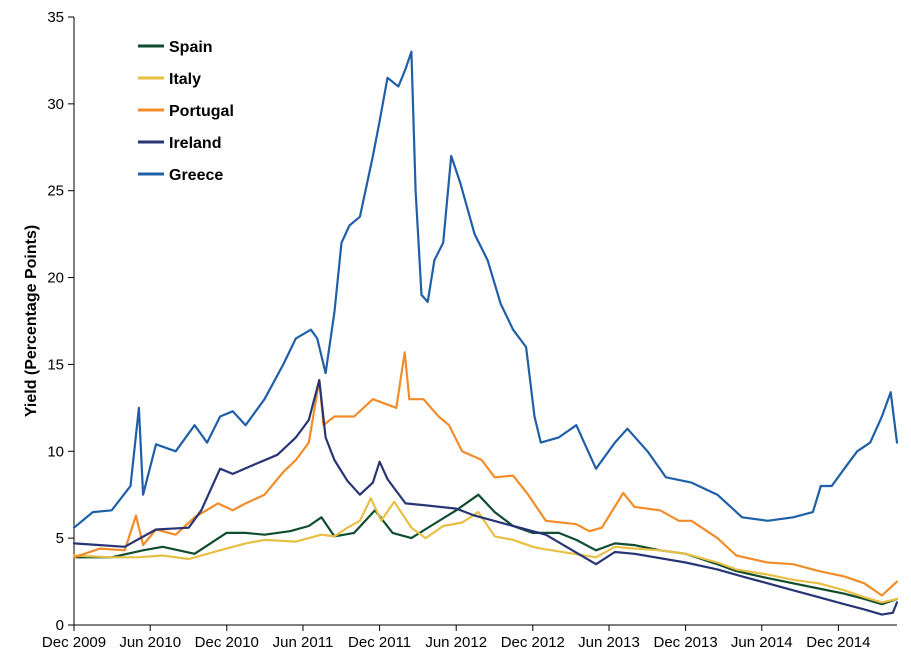 This screenshot has height=660, width=911. I want to click on x-tick-label: Jun 2011, so click(303, 642).